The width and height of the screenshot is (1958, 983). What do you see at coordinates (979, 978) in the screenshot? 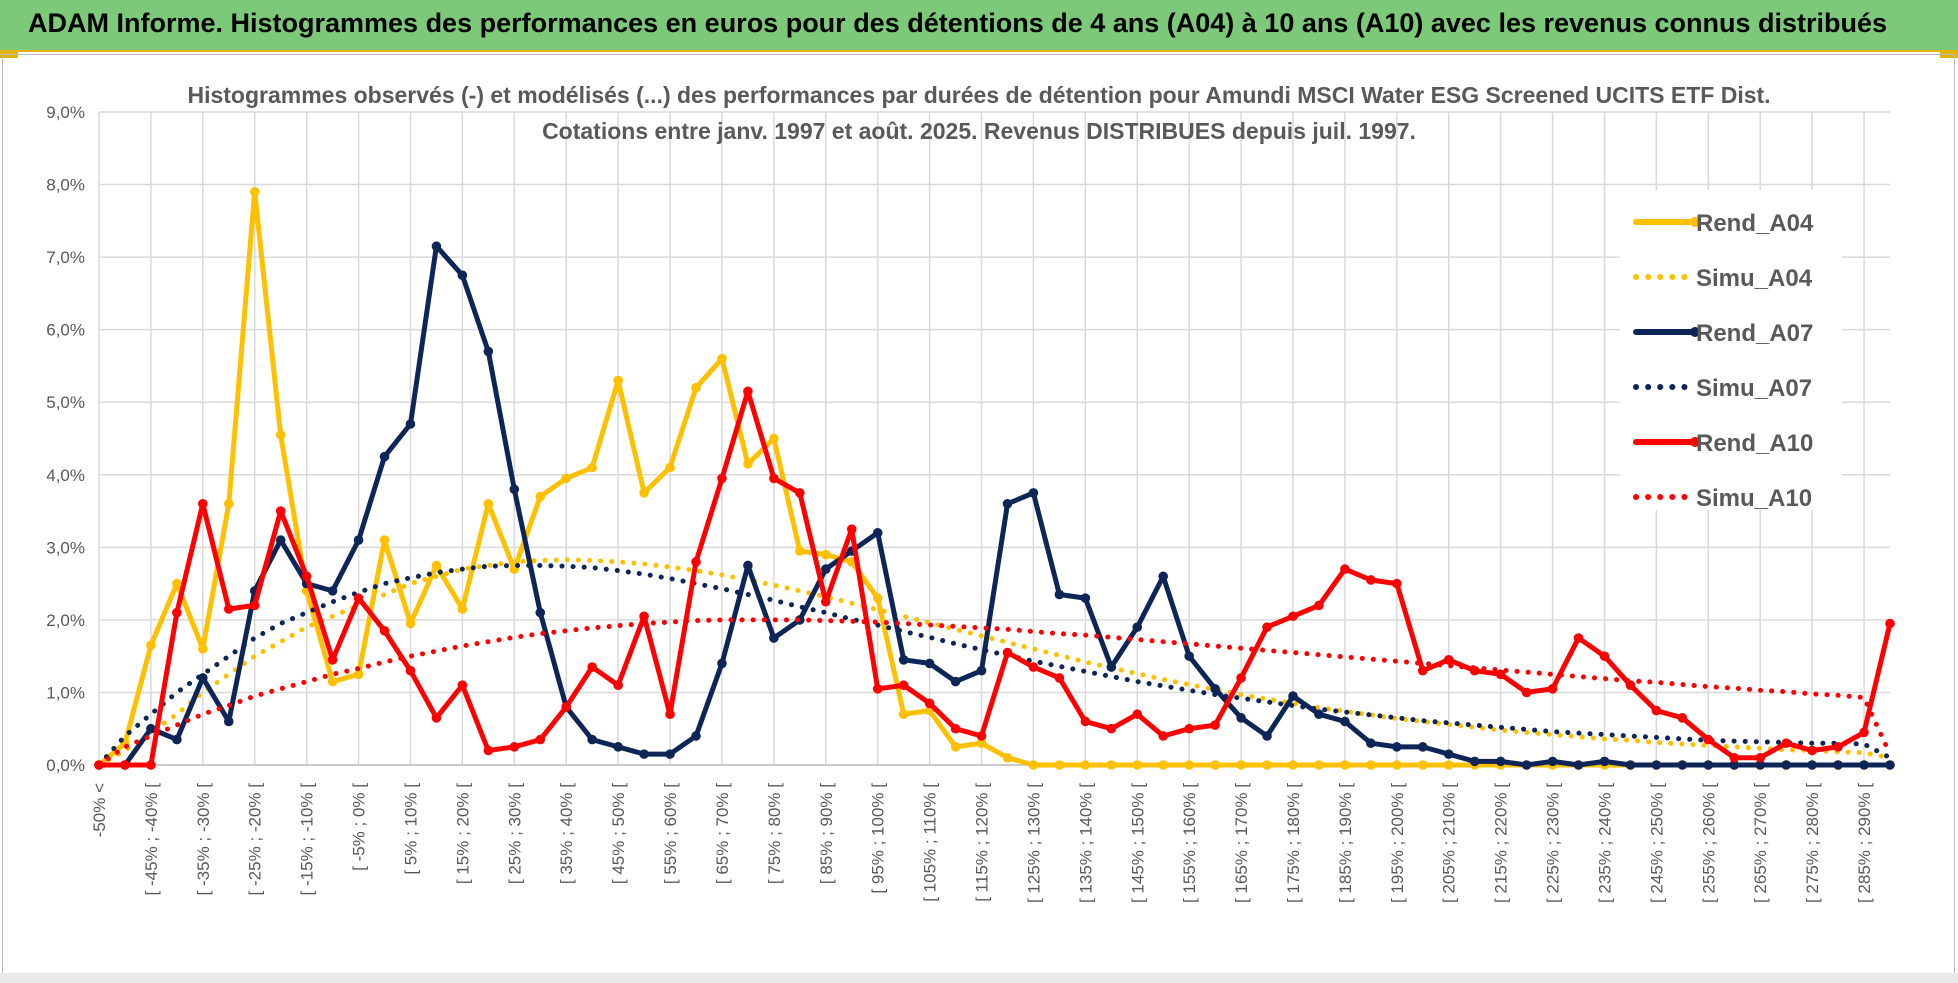
I see `bottom-strip` at bounding box center [979, 978].